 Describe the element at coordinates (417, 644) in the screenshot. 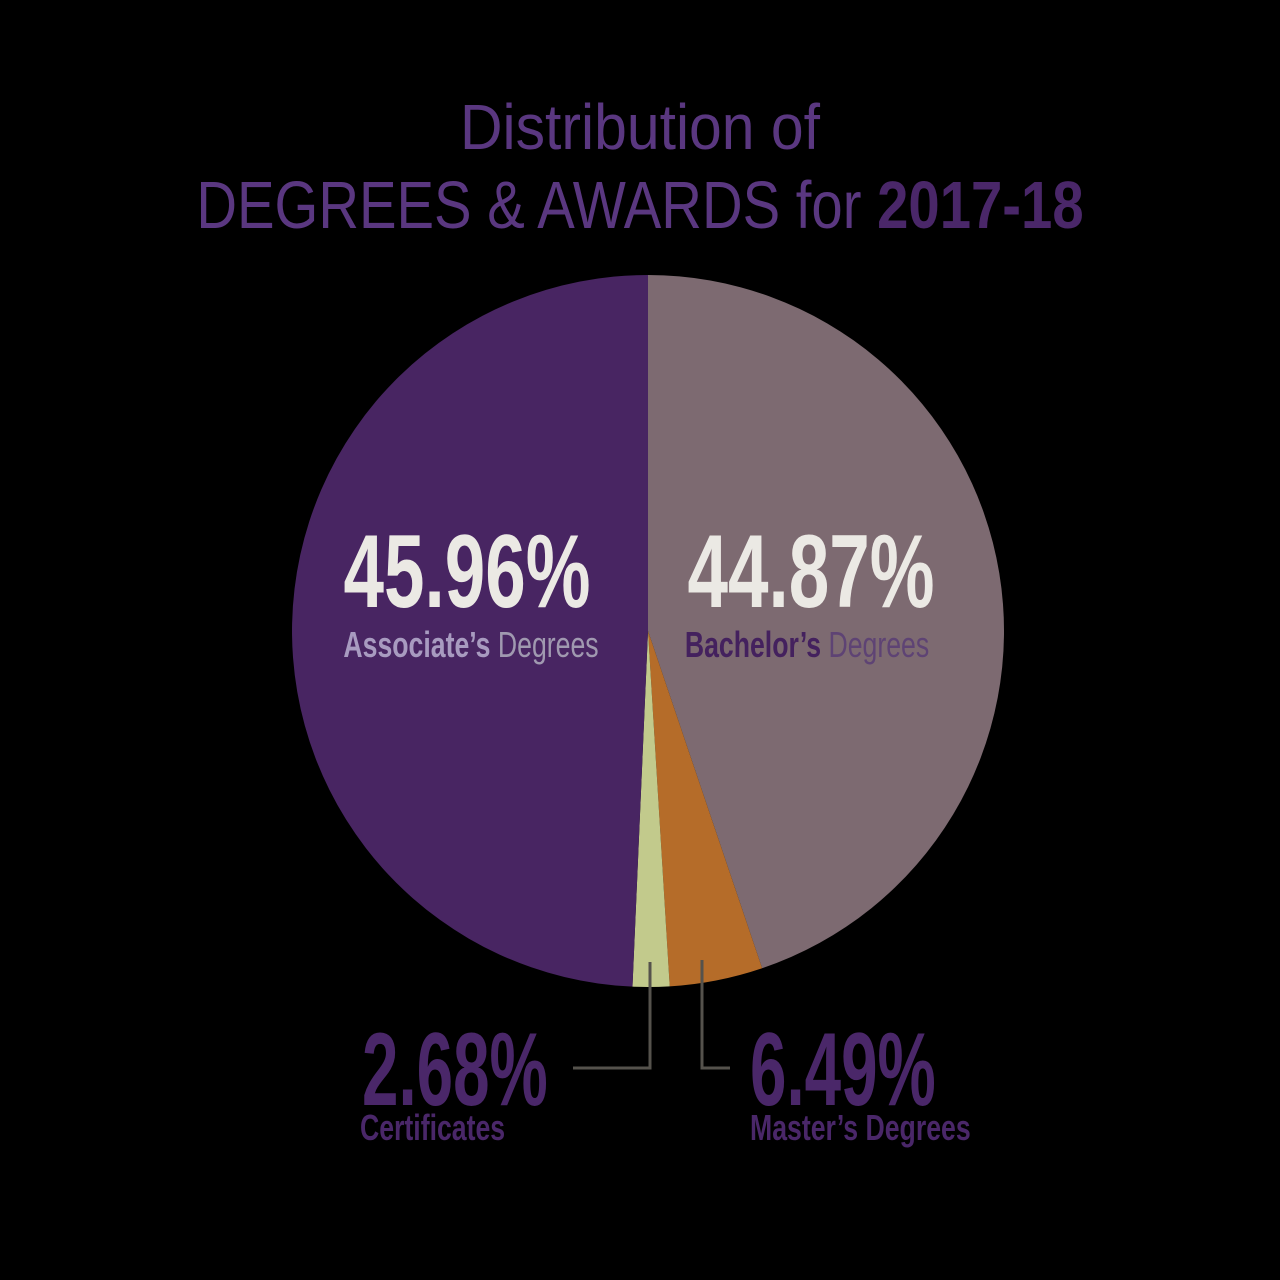

I see `associates-name-bold: Associate’s` at that location.